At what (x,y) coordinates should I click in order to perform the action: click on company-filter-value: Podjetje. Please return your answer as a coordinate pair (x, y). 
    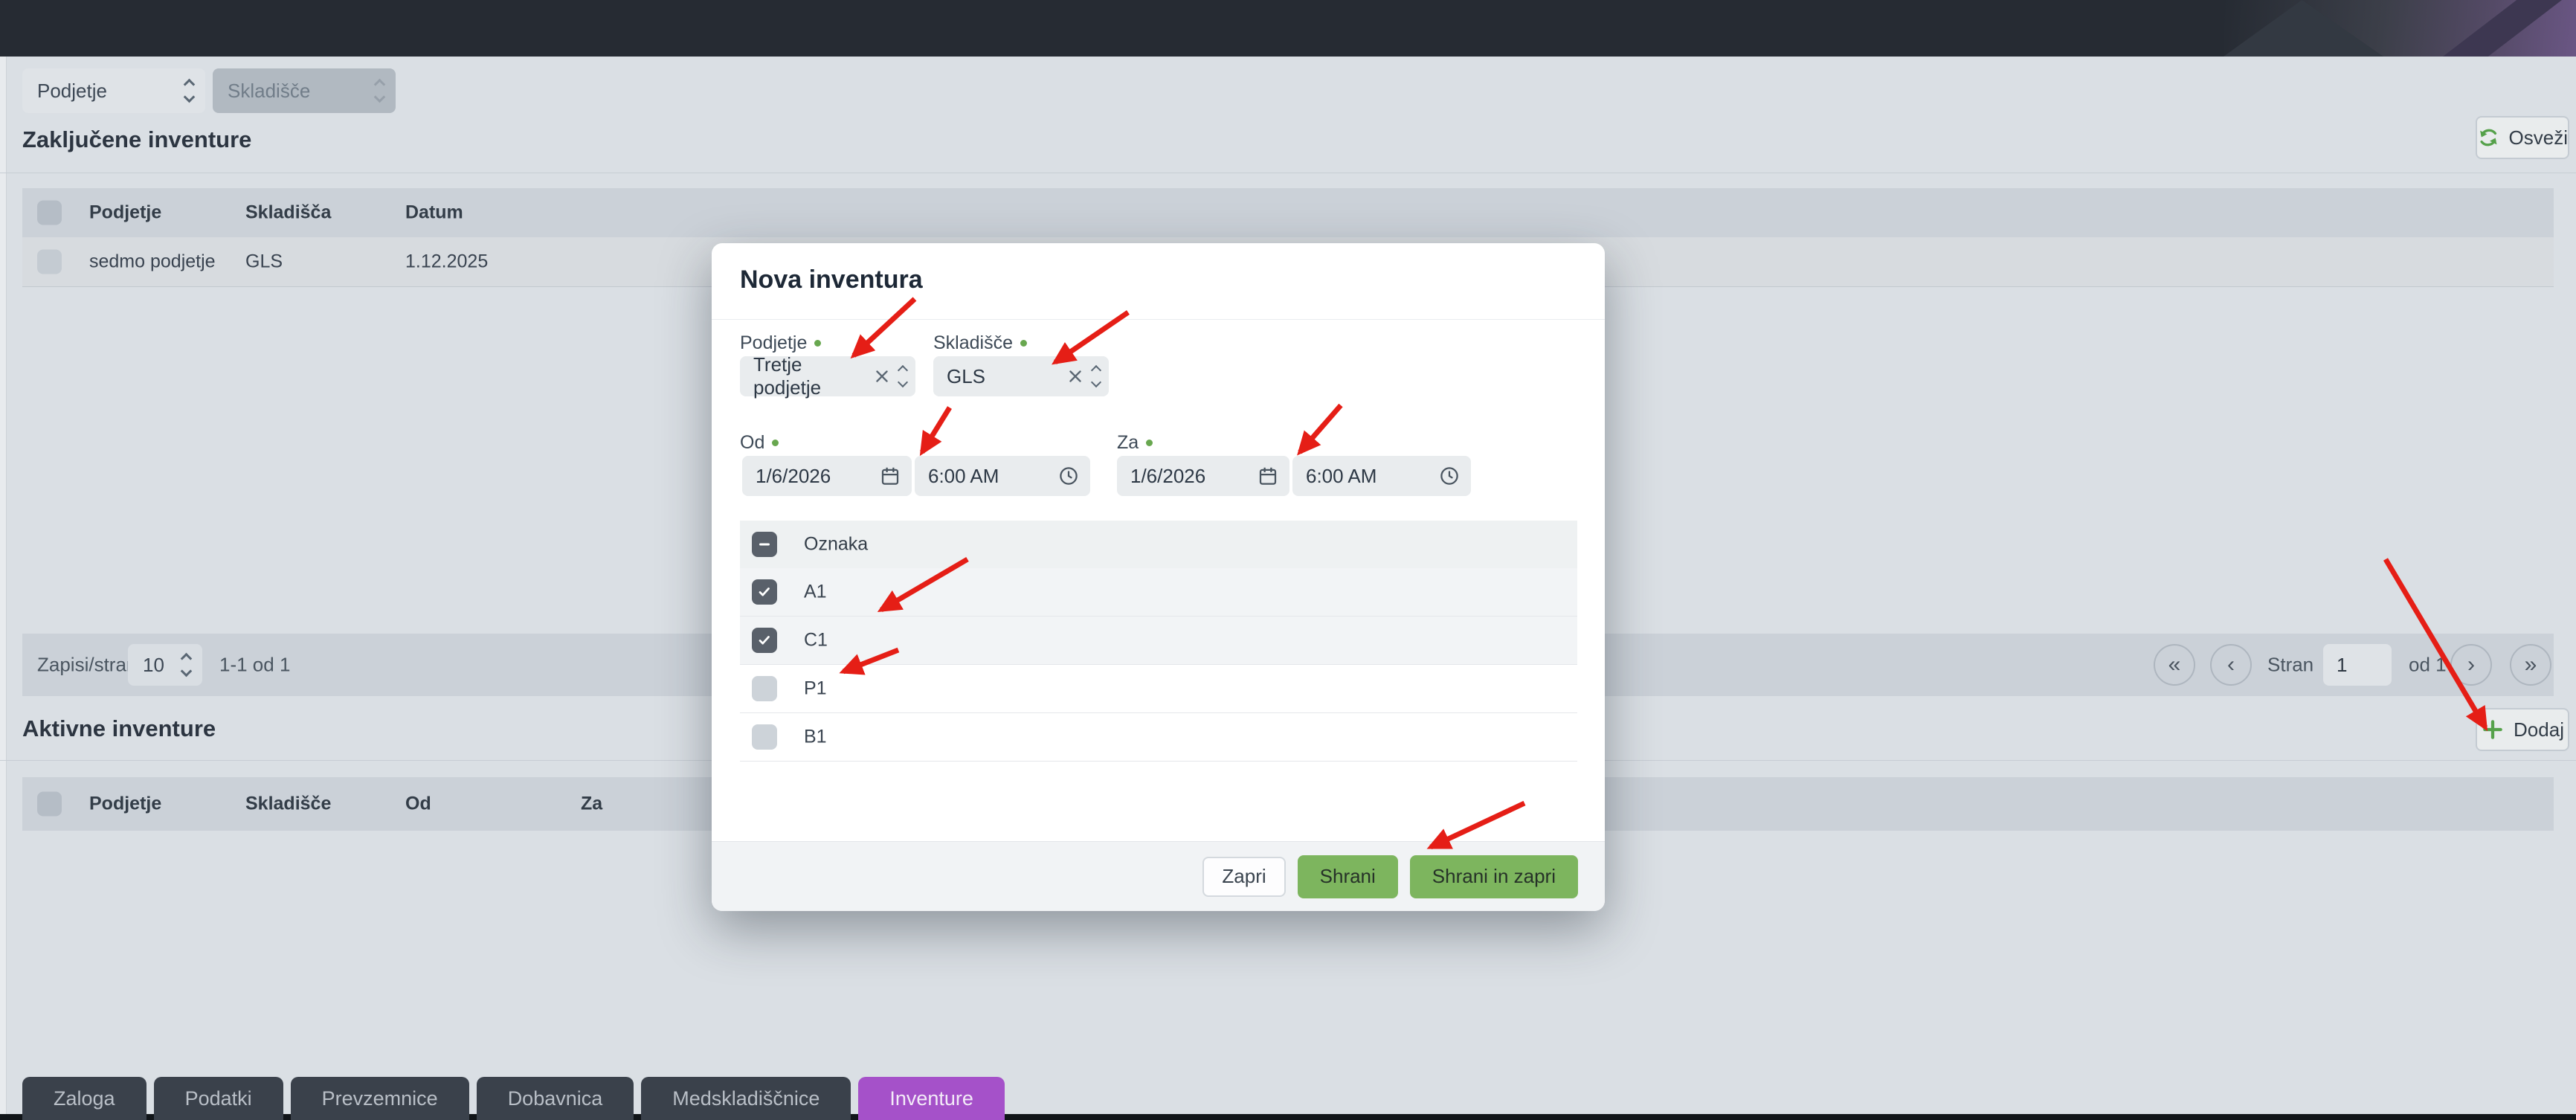
    Looking at the image, I should click on (72, 90).